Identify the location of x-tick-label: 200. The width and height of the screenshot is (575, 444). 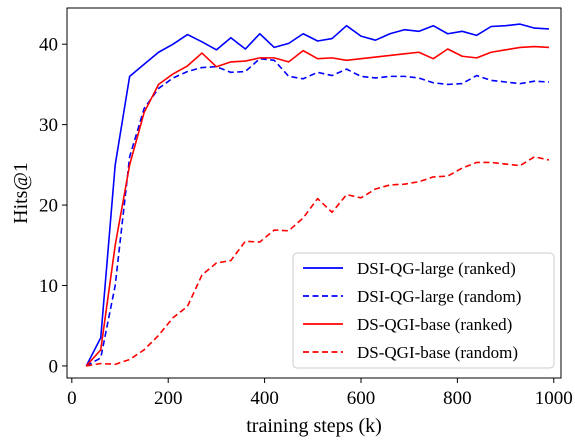
(168, 398).